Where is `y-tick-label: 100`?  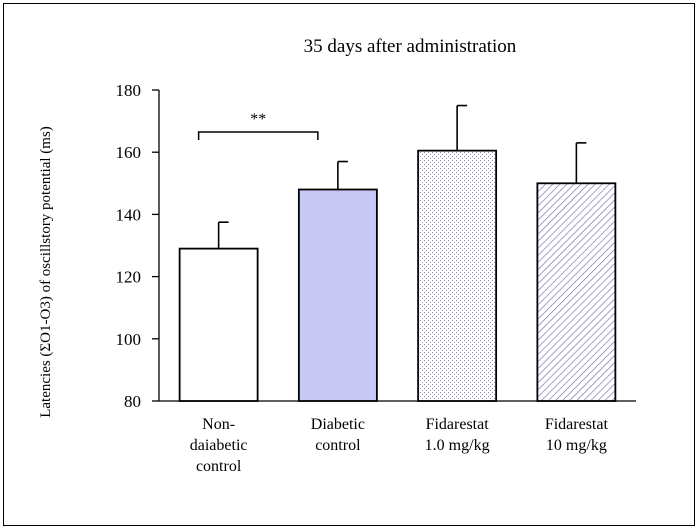
y-tick-label: 100 is located at coordinates (129, 339).